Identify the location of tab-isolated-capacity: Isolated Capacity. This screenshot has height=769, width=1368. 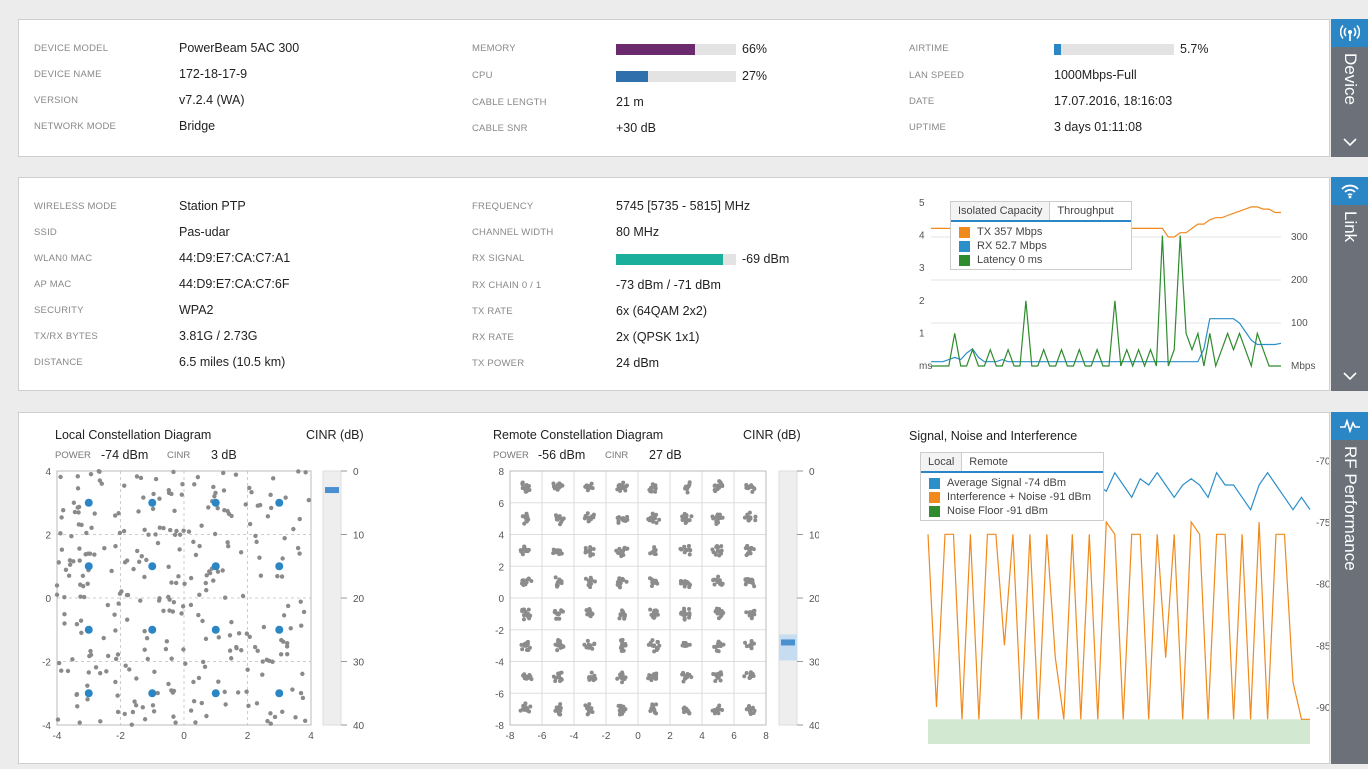
(1001, 211).